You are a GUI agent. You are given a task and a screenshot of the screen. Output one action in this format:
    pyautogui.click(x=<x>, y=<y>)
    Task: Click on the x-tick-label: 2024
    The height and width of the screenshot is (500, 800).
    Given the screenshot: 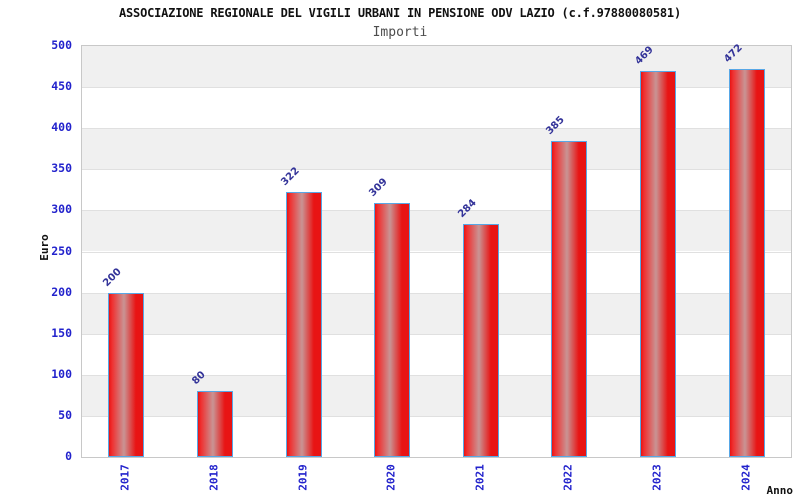 What is the action you would take?
    pyautogui.click(x=746, y=477)
    